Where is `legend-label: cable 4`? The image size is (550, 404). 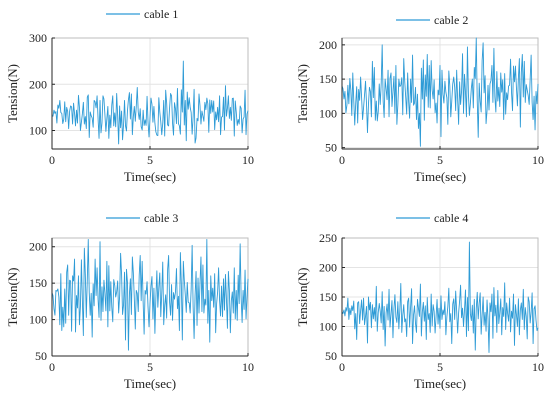
legend-label: cable 4 is located at coordinates (451, 218).